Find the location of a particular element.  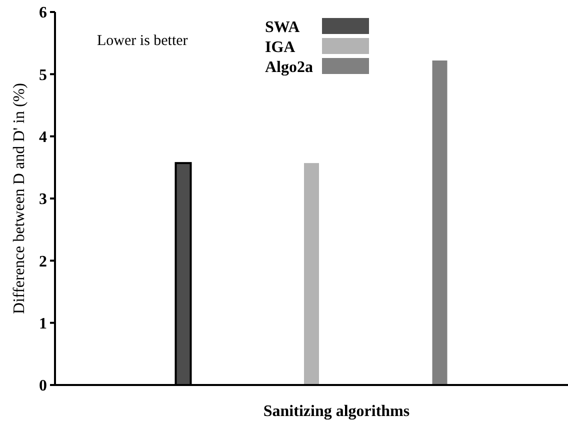

y-tick-label: 2 is located at coordinates (43, 261).